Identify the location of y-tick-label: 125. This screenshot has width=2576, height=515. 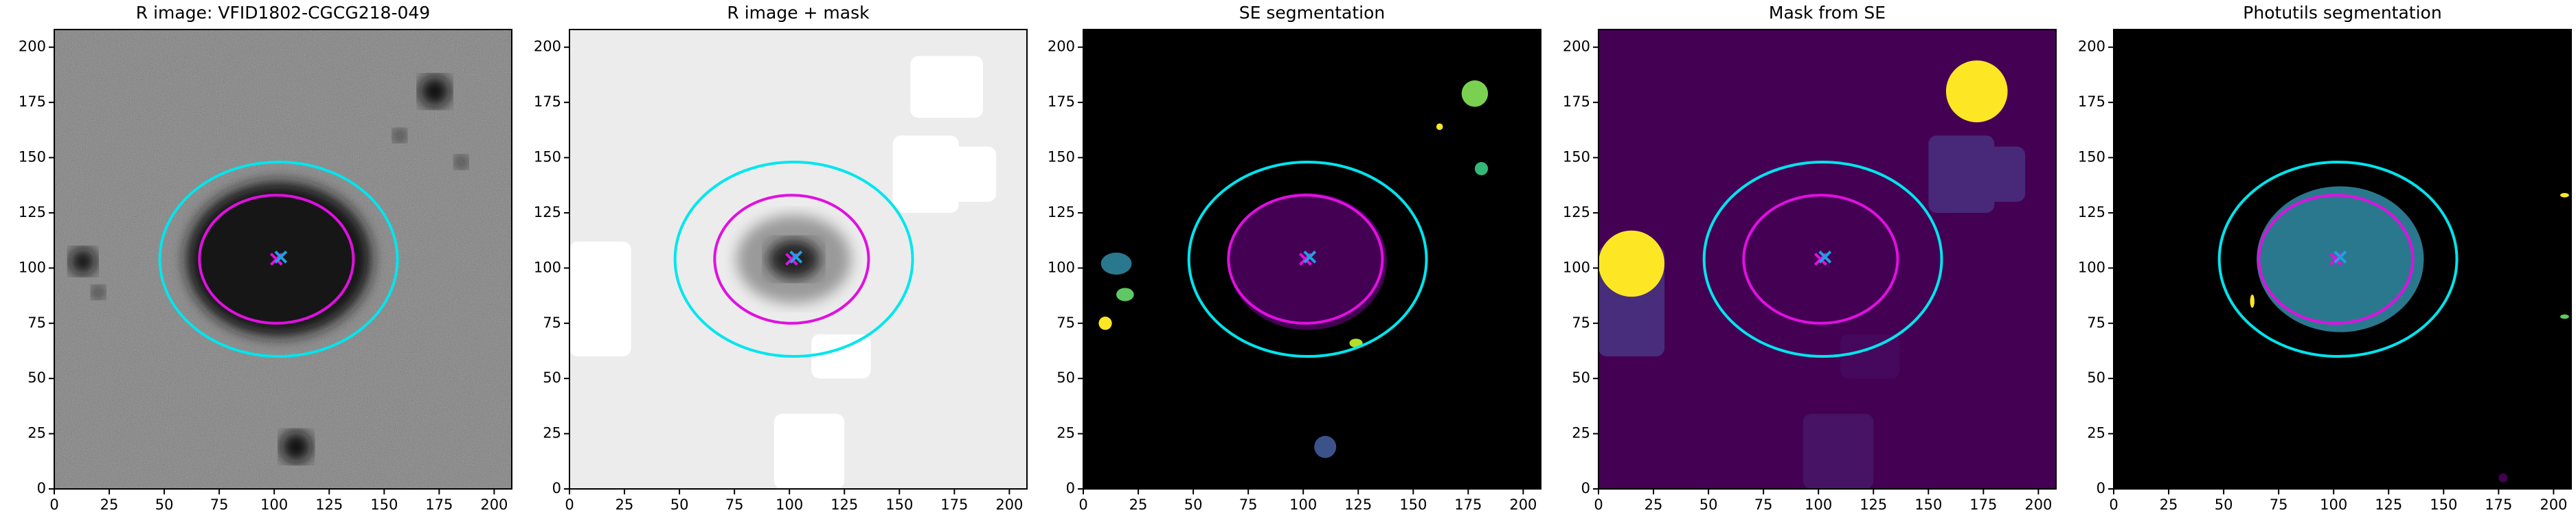
(32, 212).